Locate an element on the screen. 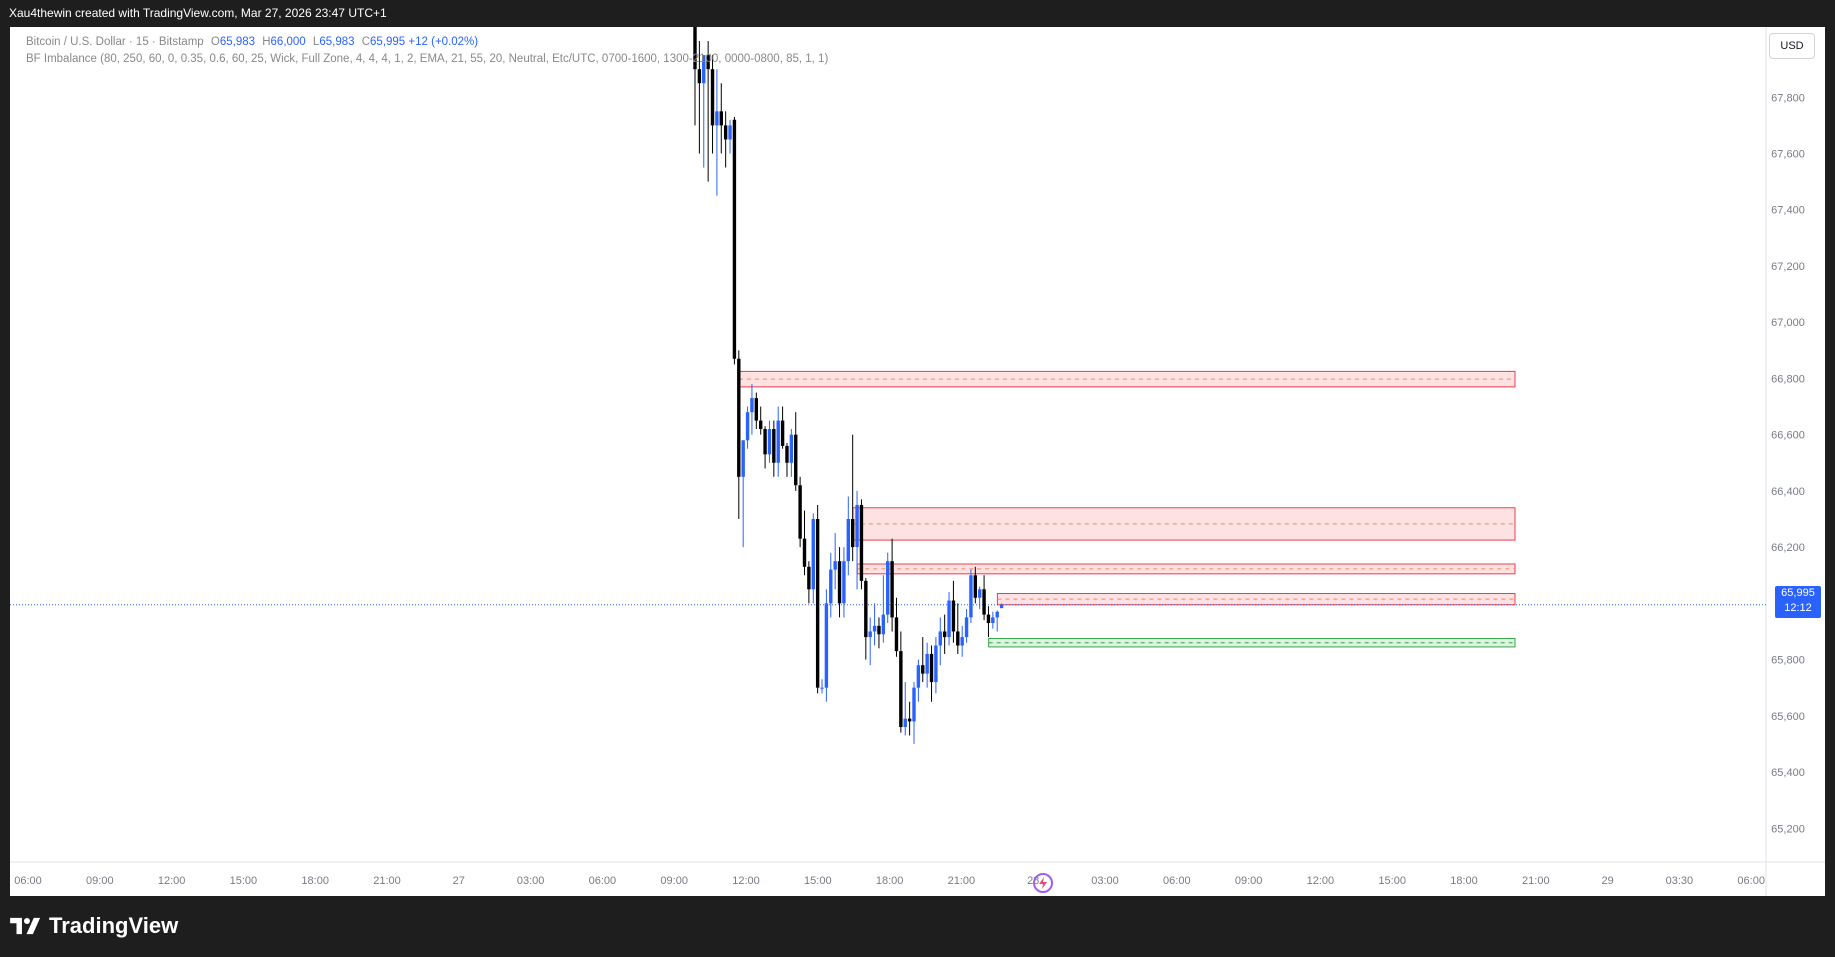 This screenshot has width=1835, height=957. y-tick-label: 67,600 is located at coordinates (1788, 155).